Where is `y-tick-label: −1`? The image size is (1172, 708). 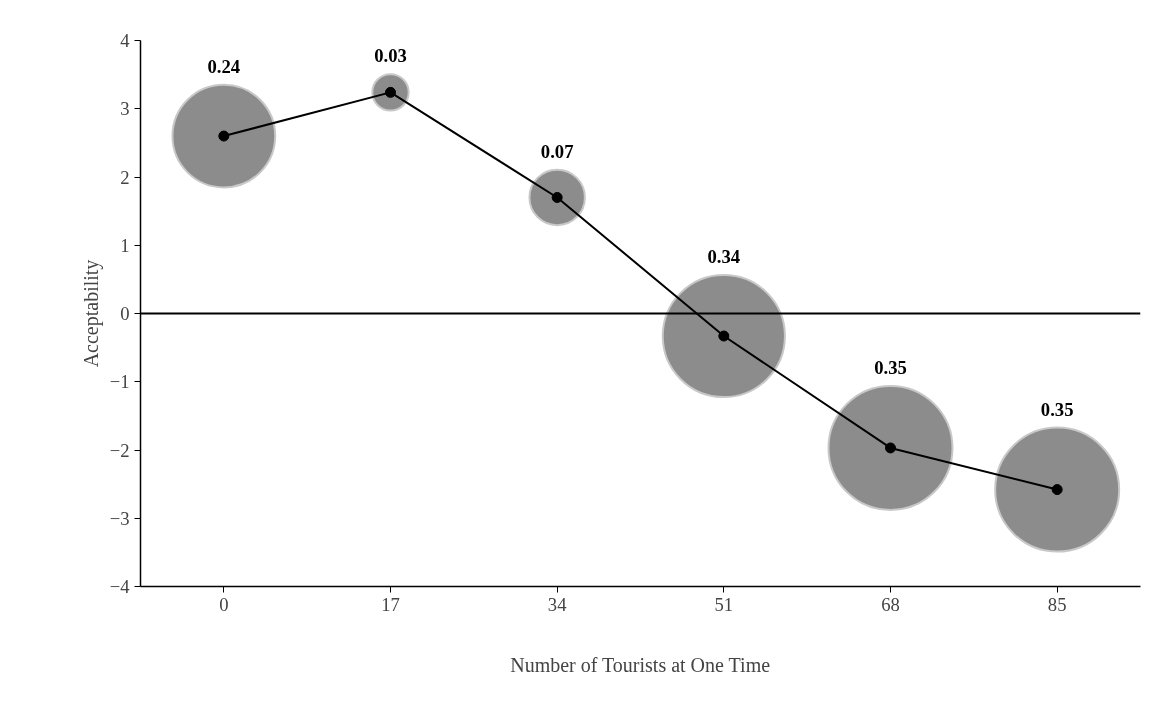 y-tick-label: −1 is located at coordinates (119, 382).